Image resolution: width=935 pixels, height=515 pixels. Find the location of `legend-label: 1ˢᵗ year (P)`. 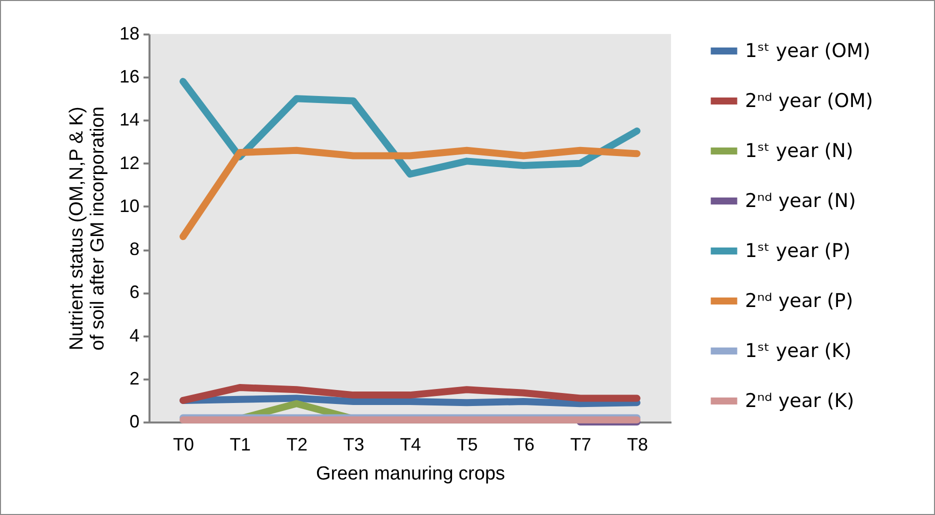

legend-label: 1ˢᵗ year (P) is located at coordinates (798, 251).